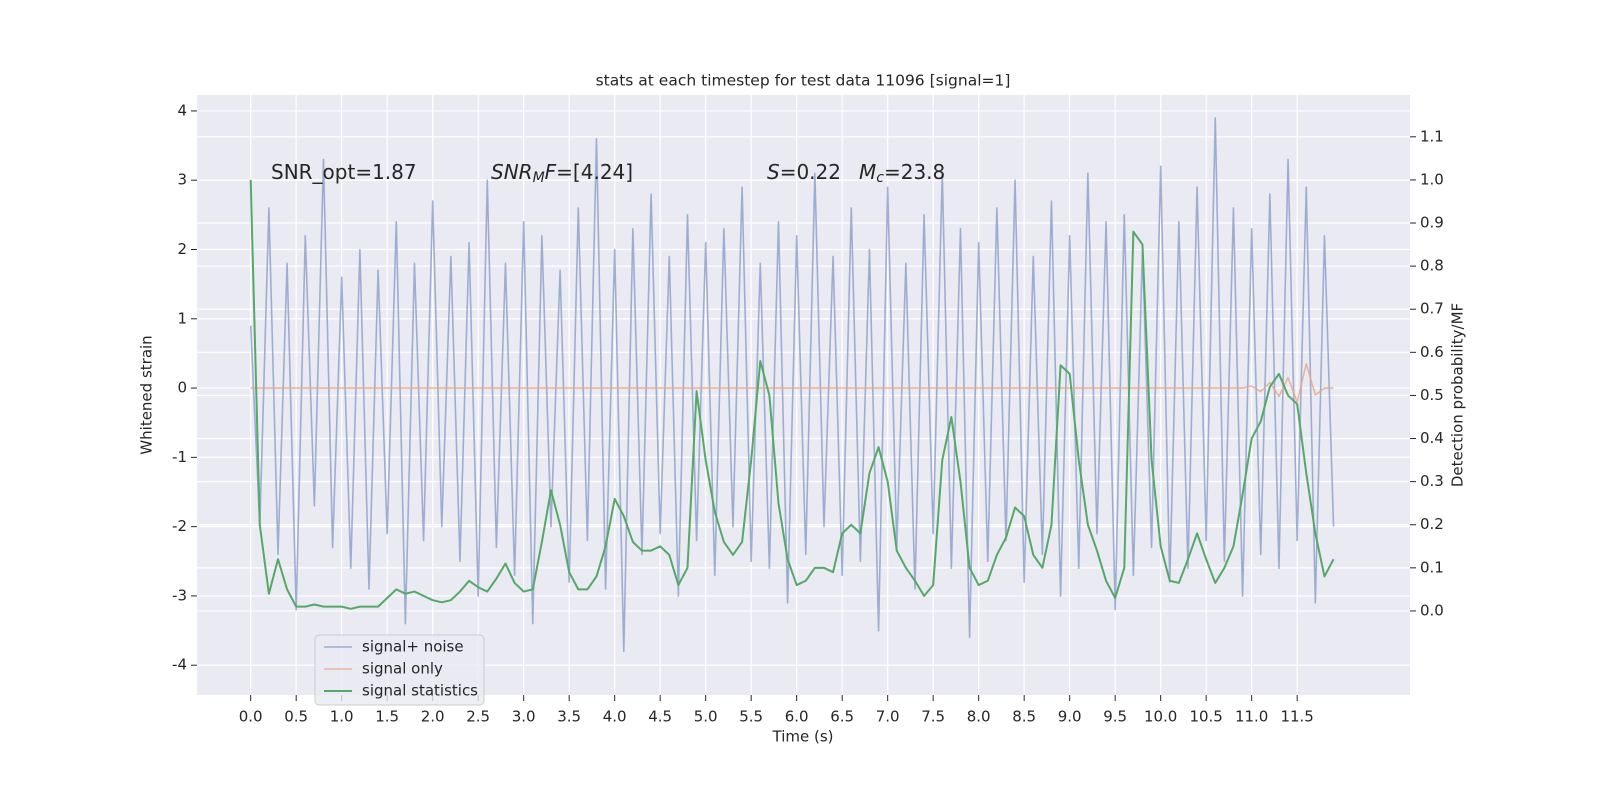  I want to click on y2-tick-label: 0.7, so click(1432, 309).